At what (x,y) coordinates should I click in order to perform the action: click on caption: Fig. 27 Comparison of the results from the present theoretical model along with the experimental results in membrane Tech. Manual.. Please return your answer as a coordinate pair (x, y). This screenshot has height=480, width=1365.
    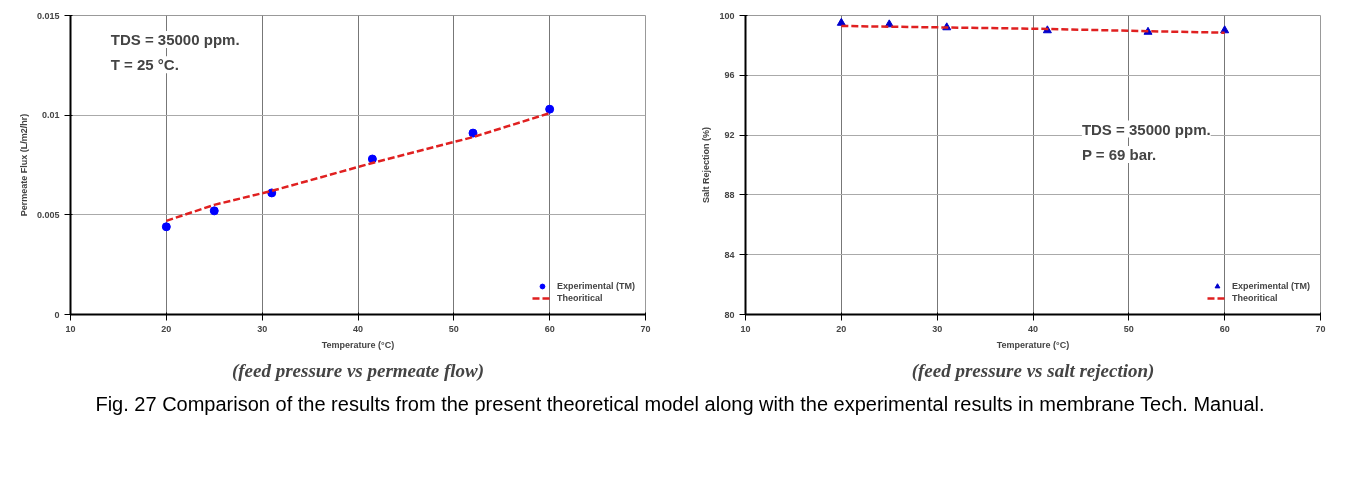
    Looking at the image, I should click on (680, 404).